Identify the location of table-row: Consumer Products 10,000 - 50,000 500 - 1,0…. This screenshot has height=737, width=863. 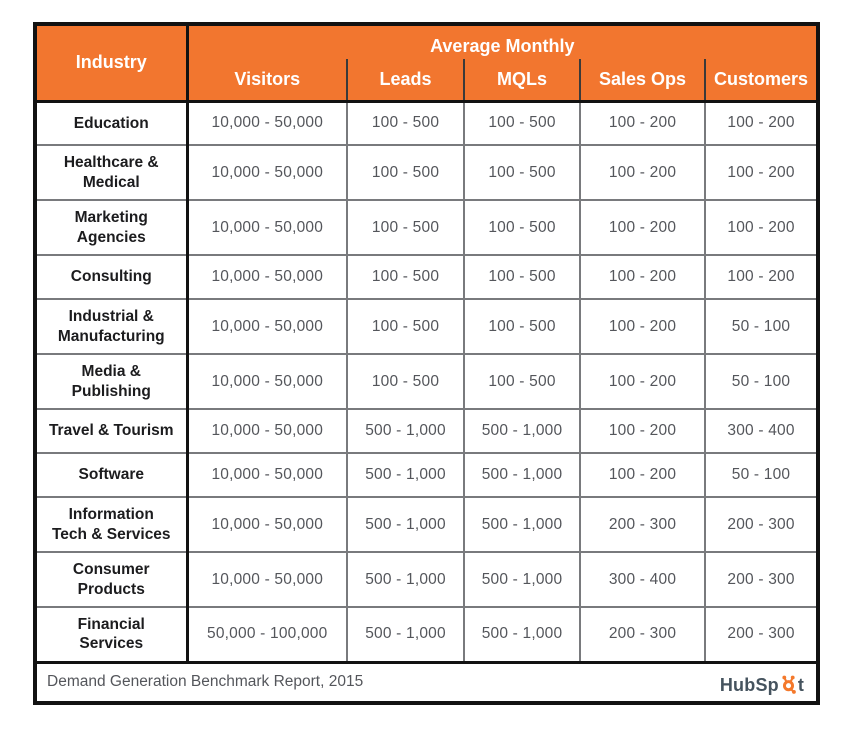
(427, 579).